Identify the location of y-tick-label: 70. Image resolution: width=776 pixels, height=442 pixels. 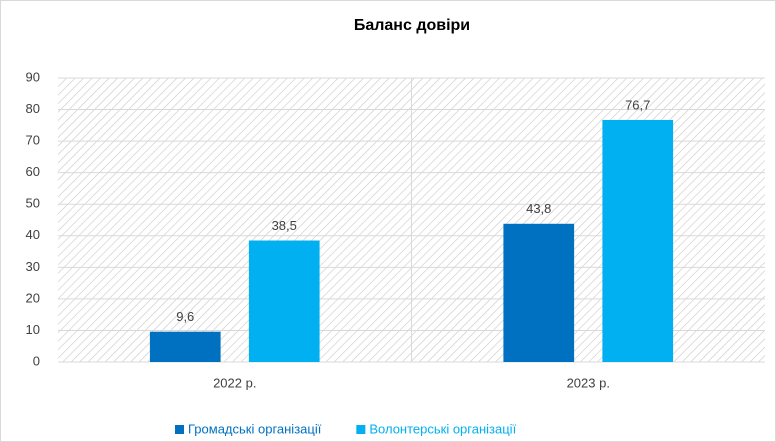
(33, 140).